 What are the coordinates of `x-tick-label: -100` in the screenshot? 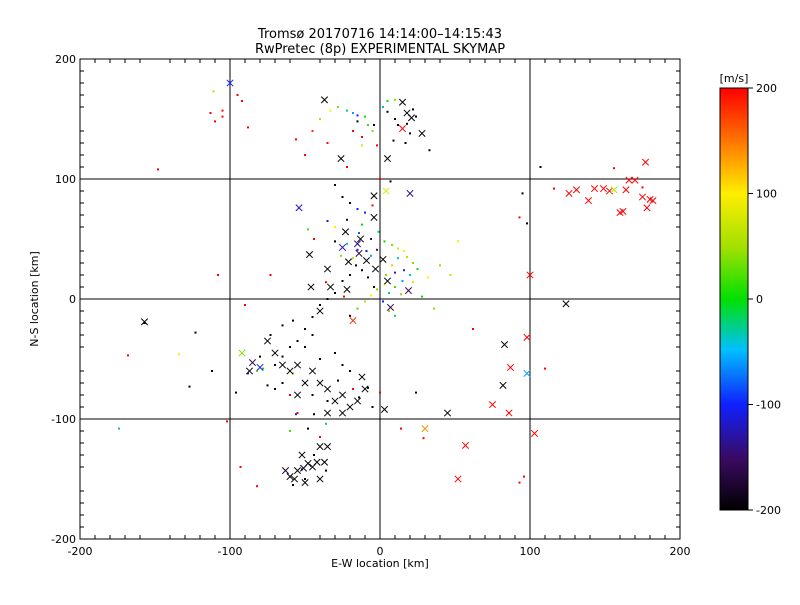 It's located at (230, 551).